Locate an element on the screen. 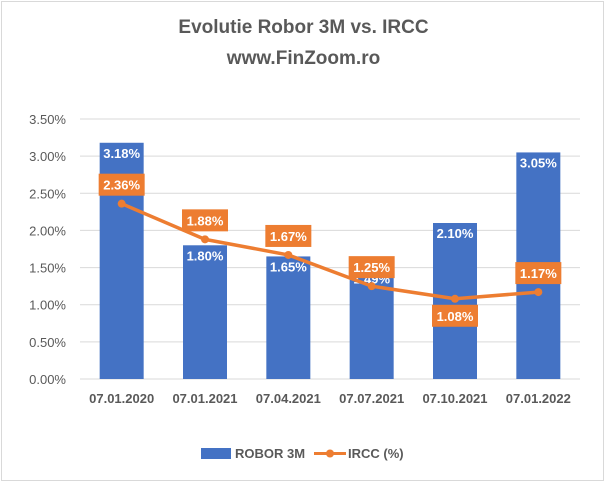  bar-data-label: 3.18% is located at coordinates (121, 153).